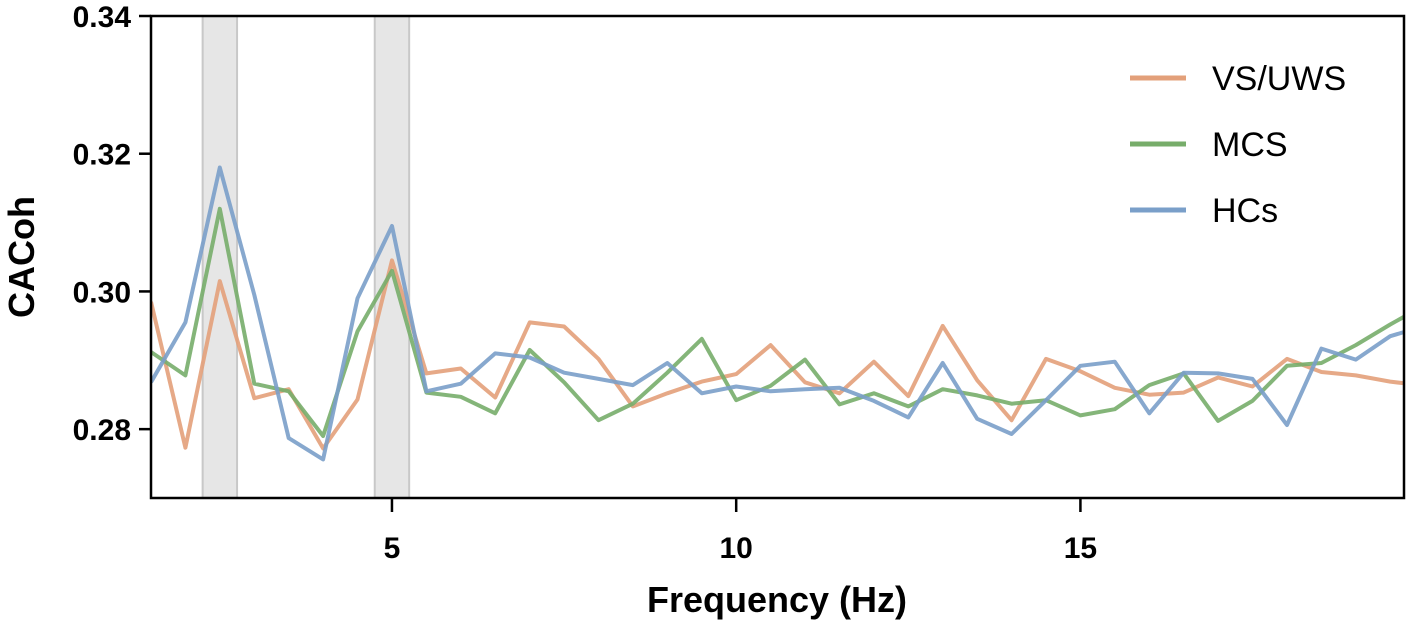  Describe the element at coordinates (392, 548) in the screenshot. I see `x-tick-label: 5` at that location.